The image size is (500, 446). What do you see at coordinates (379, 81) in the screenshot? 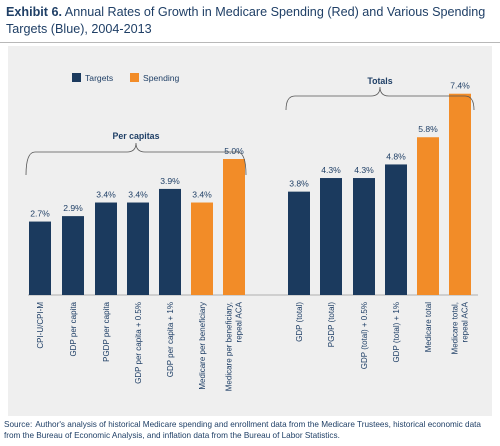
I see `group-label-totals: Totals` at bounding box center [379, 81].